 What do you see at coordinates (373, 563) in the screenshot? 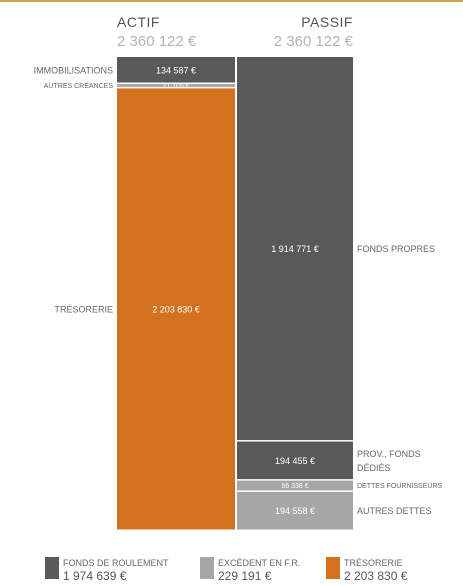
I see `legend-label-2: TRÉSORERIE` at bounding box center [373, 563].